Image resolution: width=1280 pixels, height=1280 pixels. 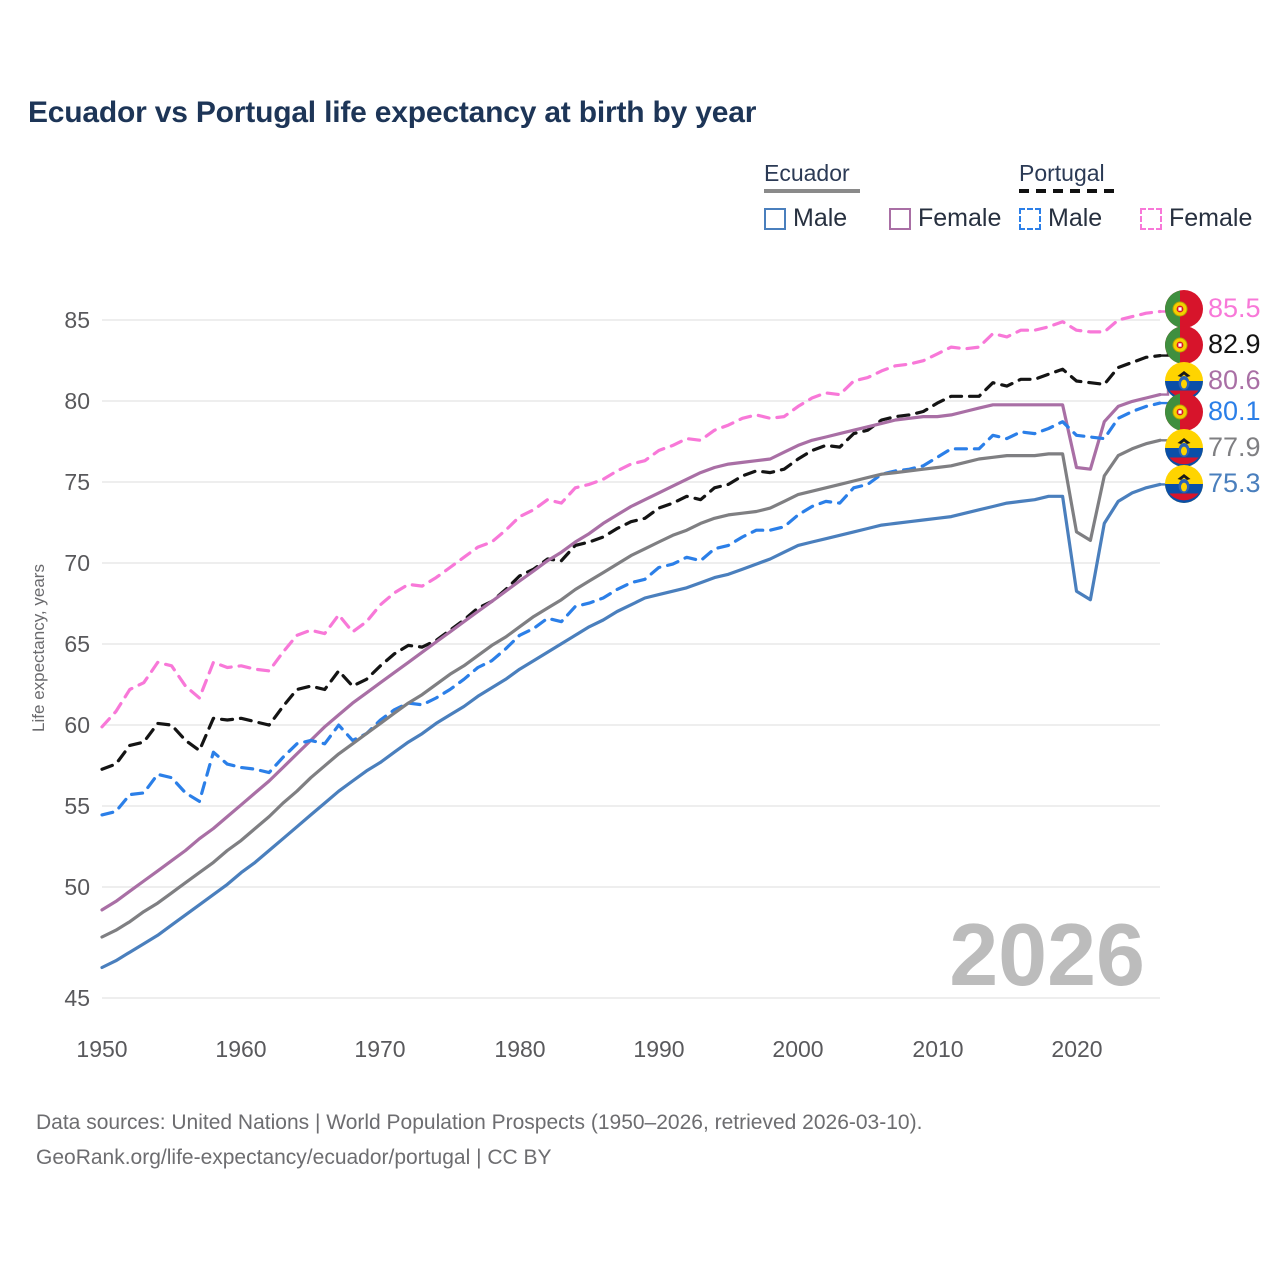 What do you see at coordinates (812, 191) in the screenshot?
I see `legend-rule-ecuador` at bounding box center [812, 191].